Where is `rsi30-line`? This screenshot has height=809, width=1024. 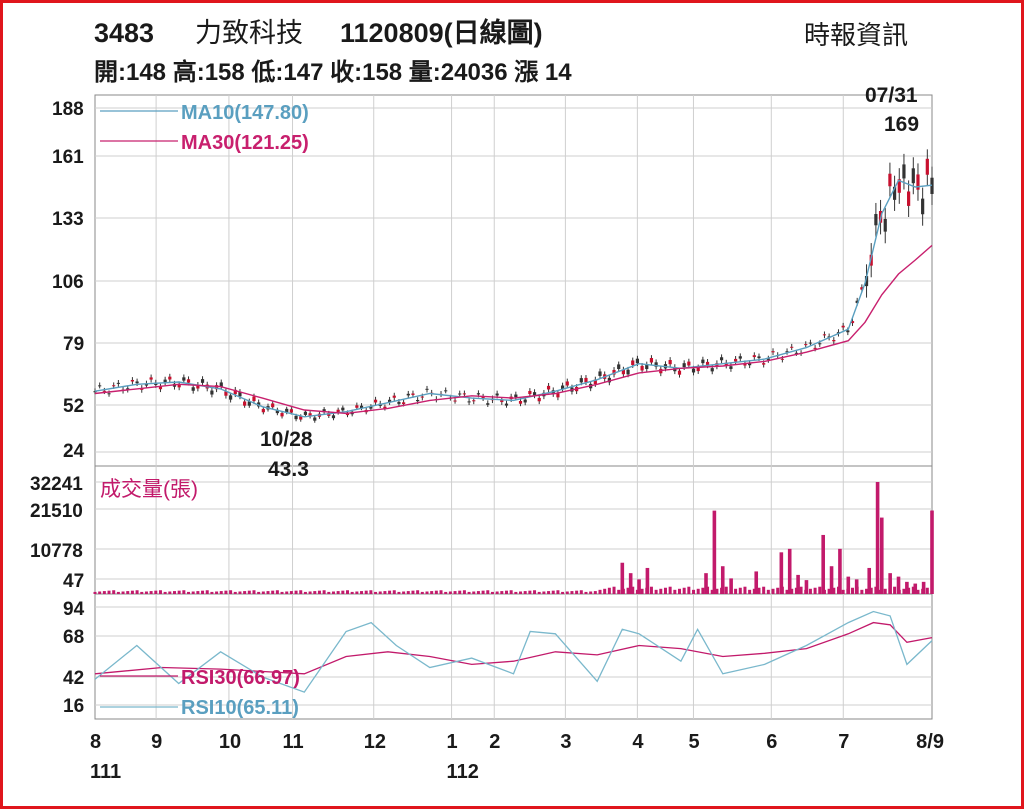
rsi30-line is located at coordinates (513, 648).